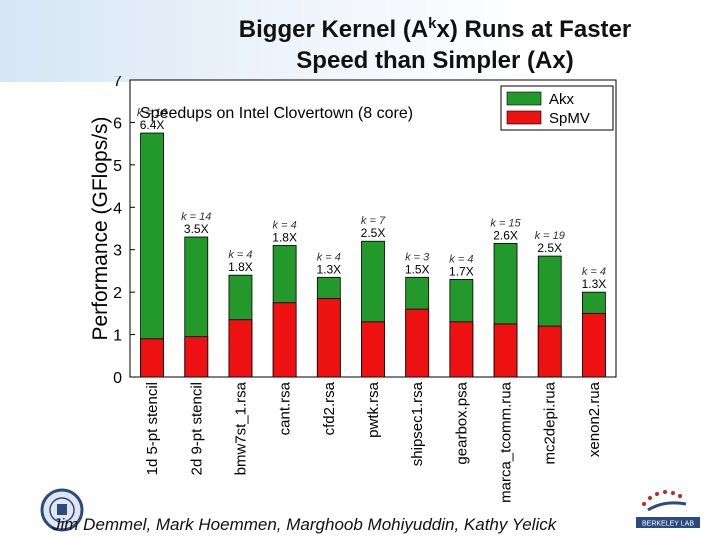 The width and height of the screenshot is (720, 540). I want to click on category-label: mc2depi.rua, so click(550, 422).